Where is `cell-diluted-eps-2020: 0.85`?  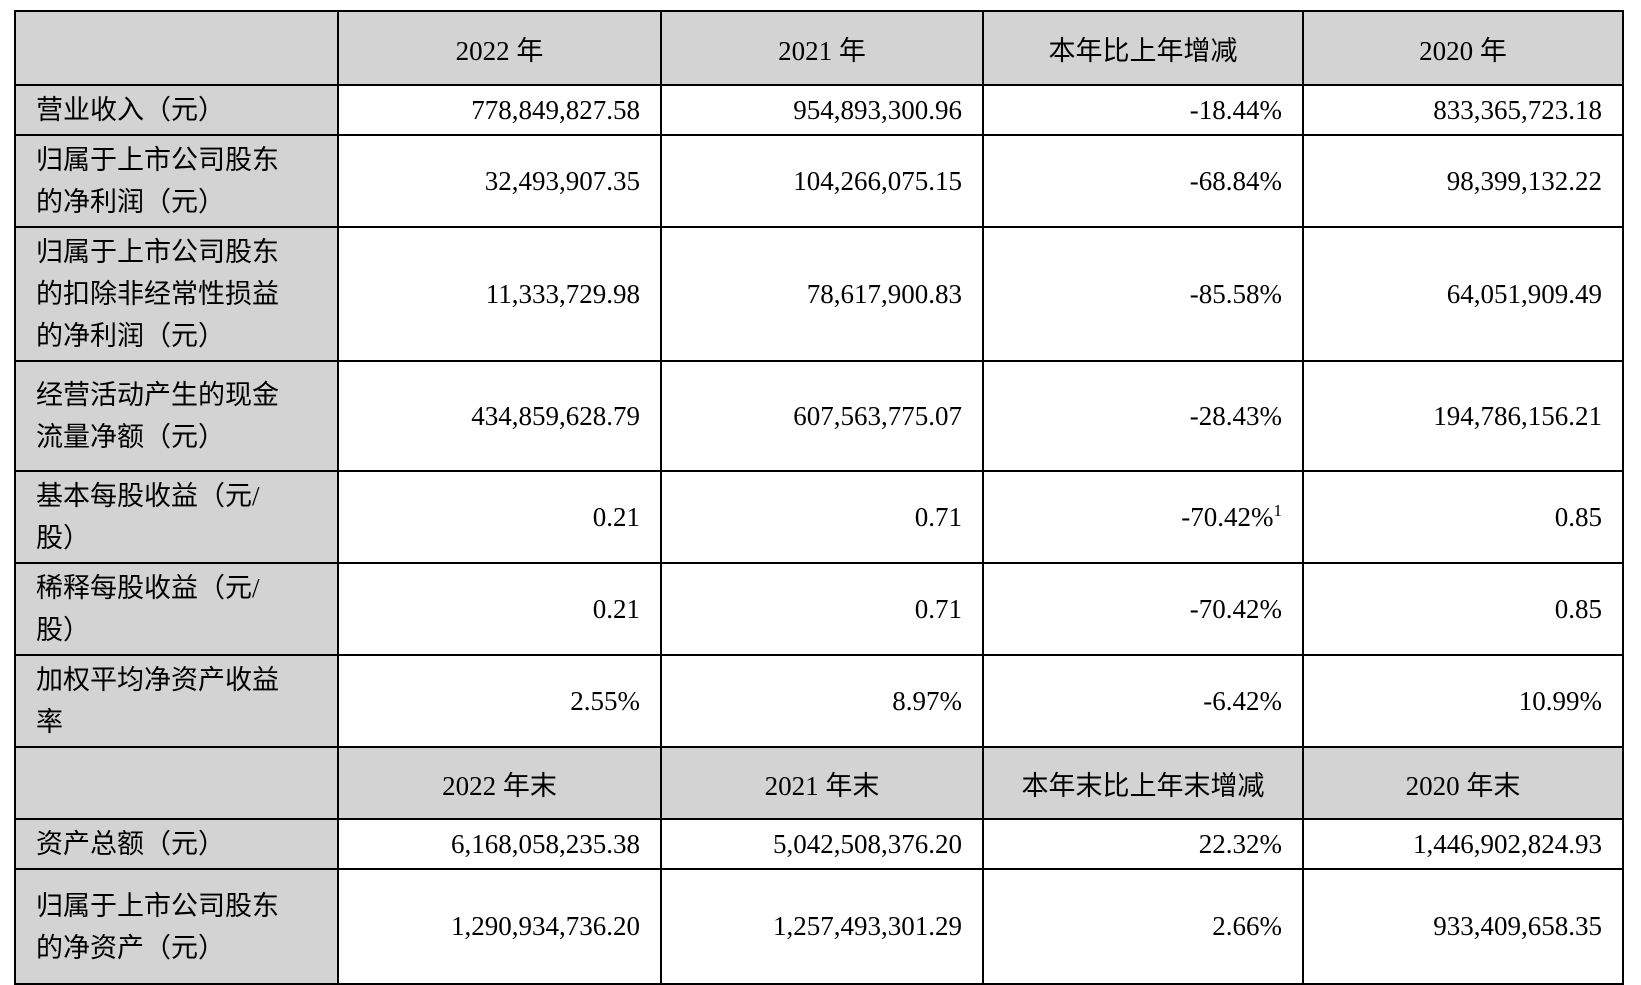 cell-diluted-eps-2020: 0.85 is located at coordinates (1463, 609).